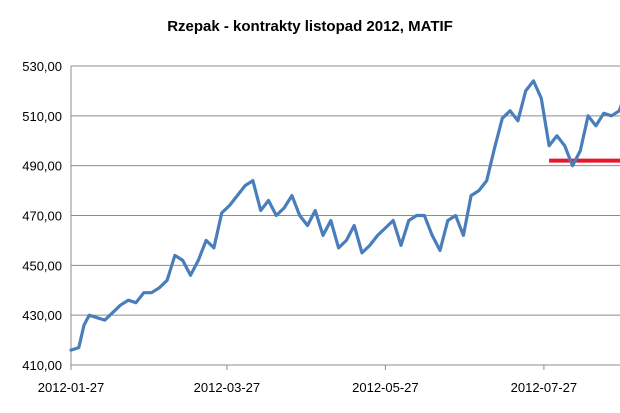  I want to click on y-tick-label: 530,00, so click(42, 66).